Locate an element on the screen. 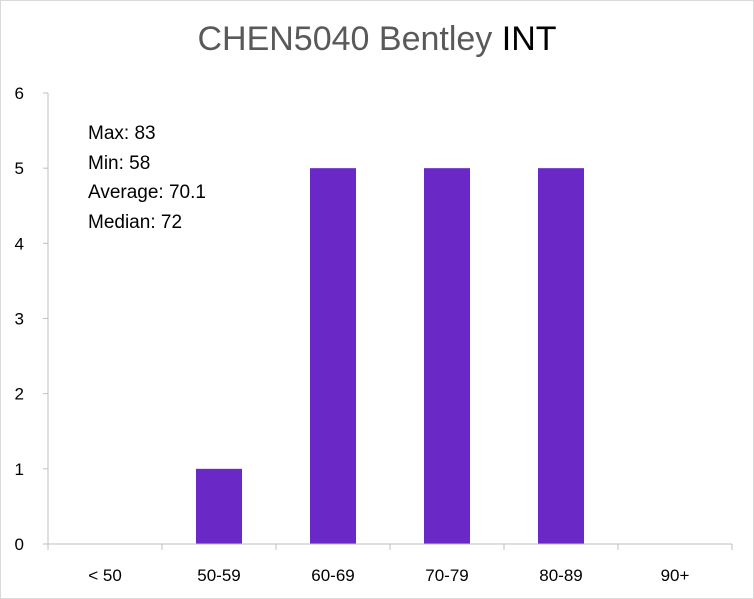 This screenshot has width=754, height=599. chart-title-suffix: INT is located at coordinates (529, 39).